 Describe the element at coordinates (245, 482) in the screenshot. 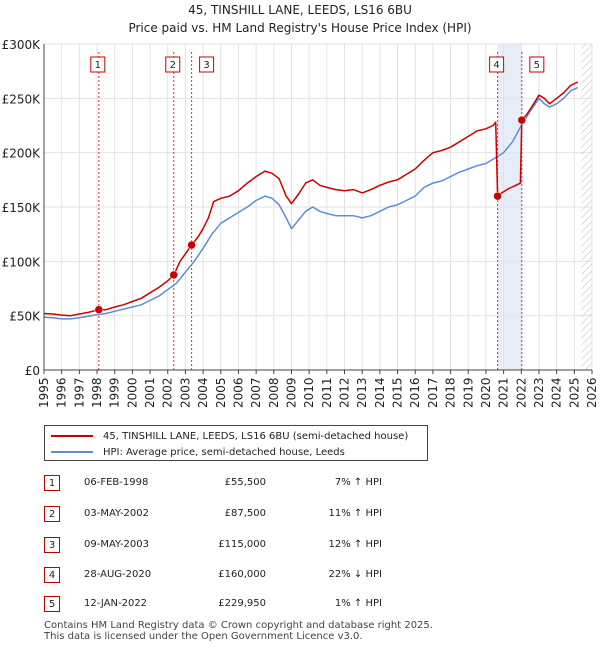

I see `transaction-price: £55,500` at that location.